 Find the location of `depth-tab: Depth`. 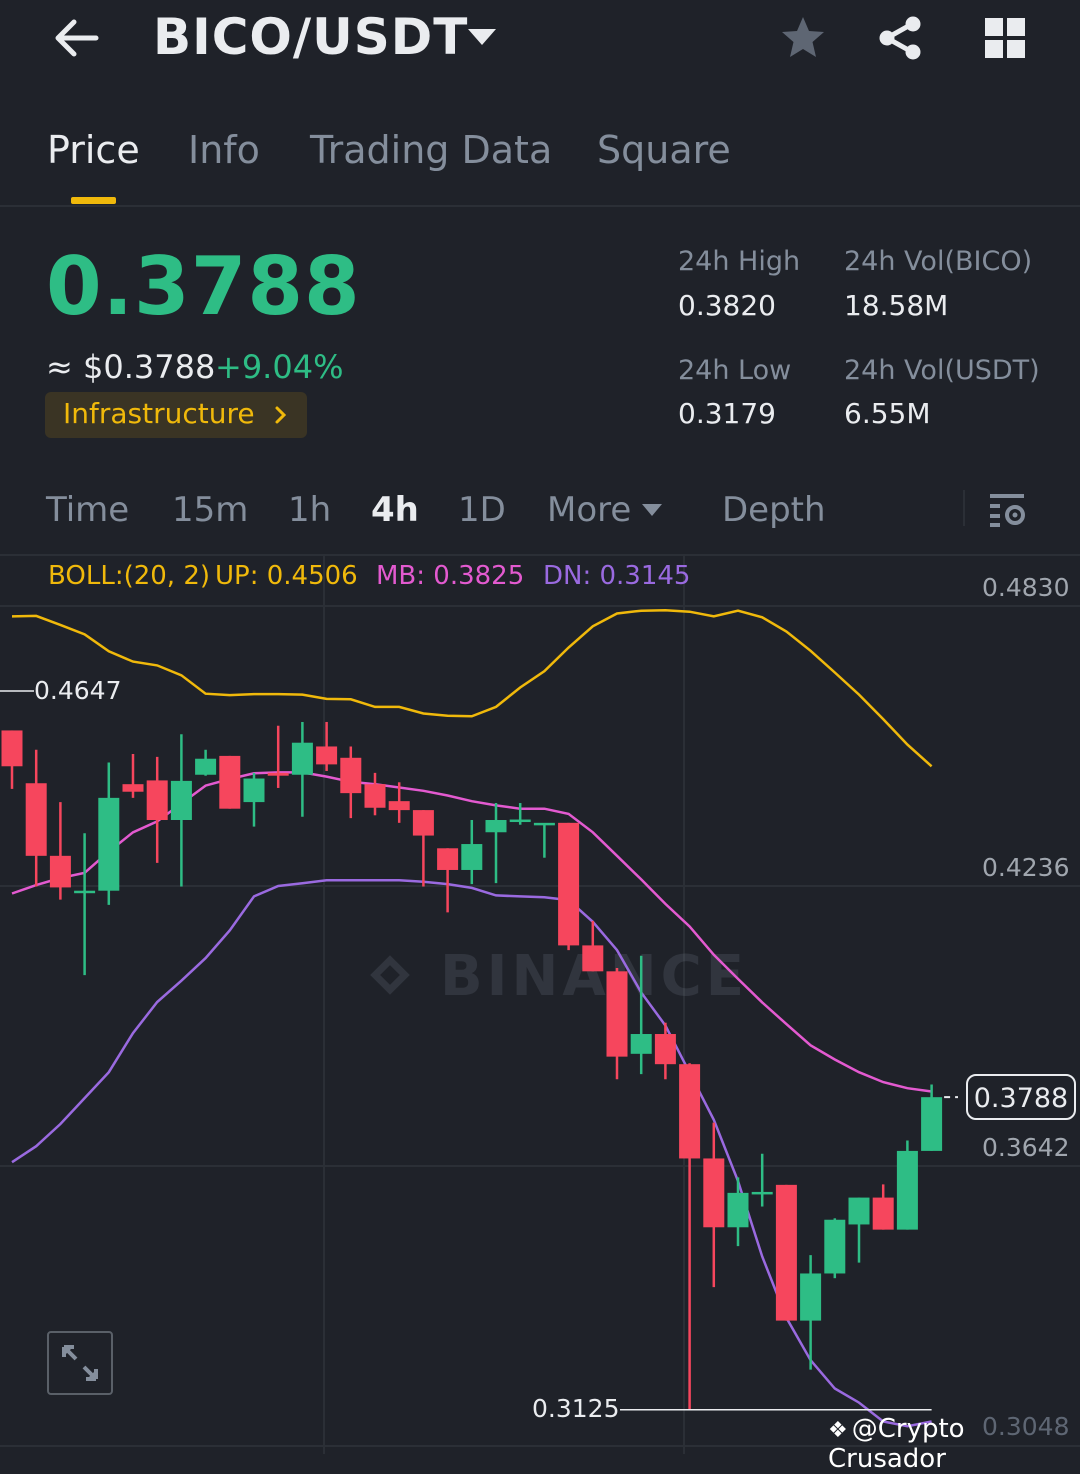

depth-tab: Depth is located at coordinates (774, 510).